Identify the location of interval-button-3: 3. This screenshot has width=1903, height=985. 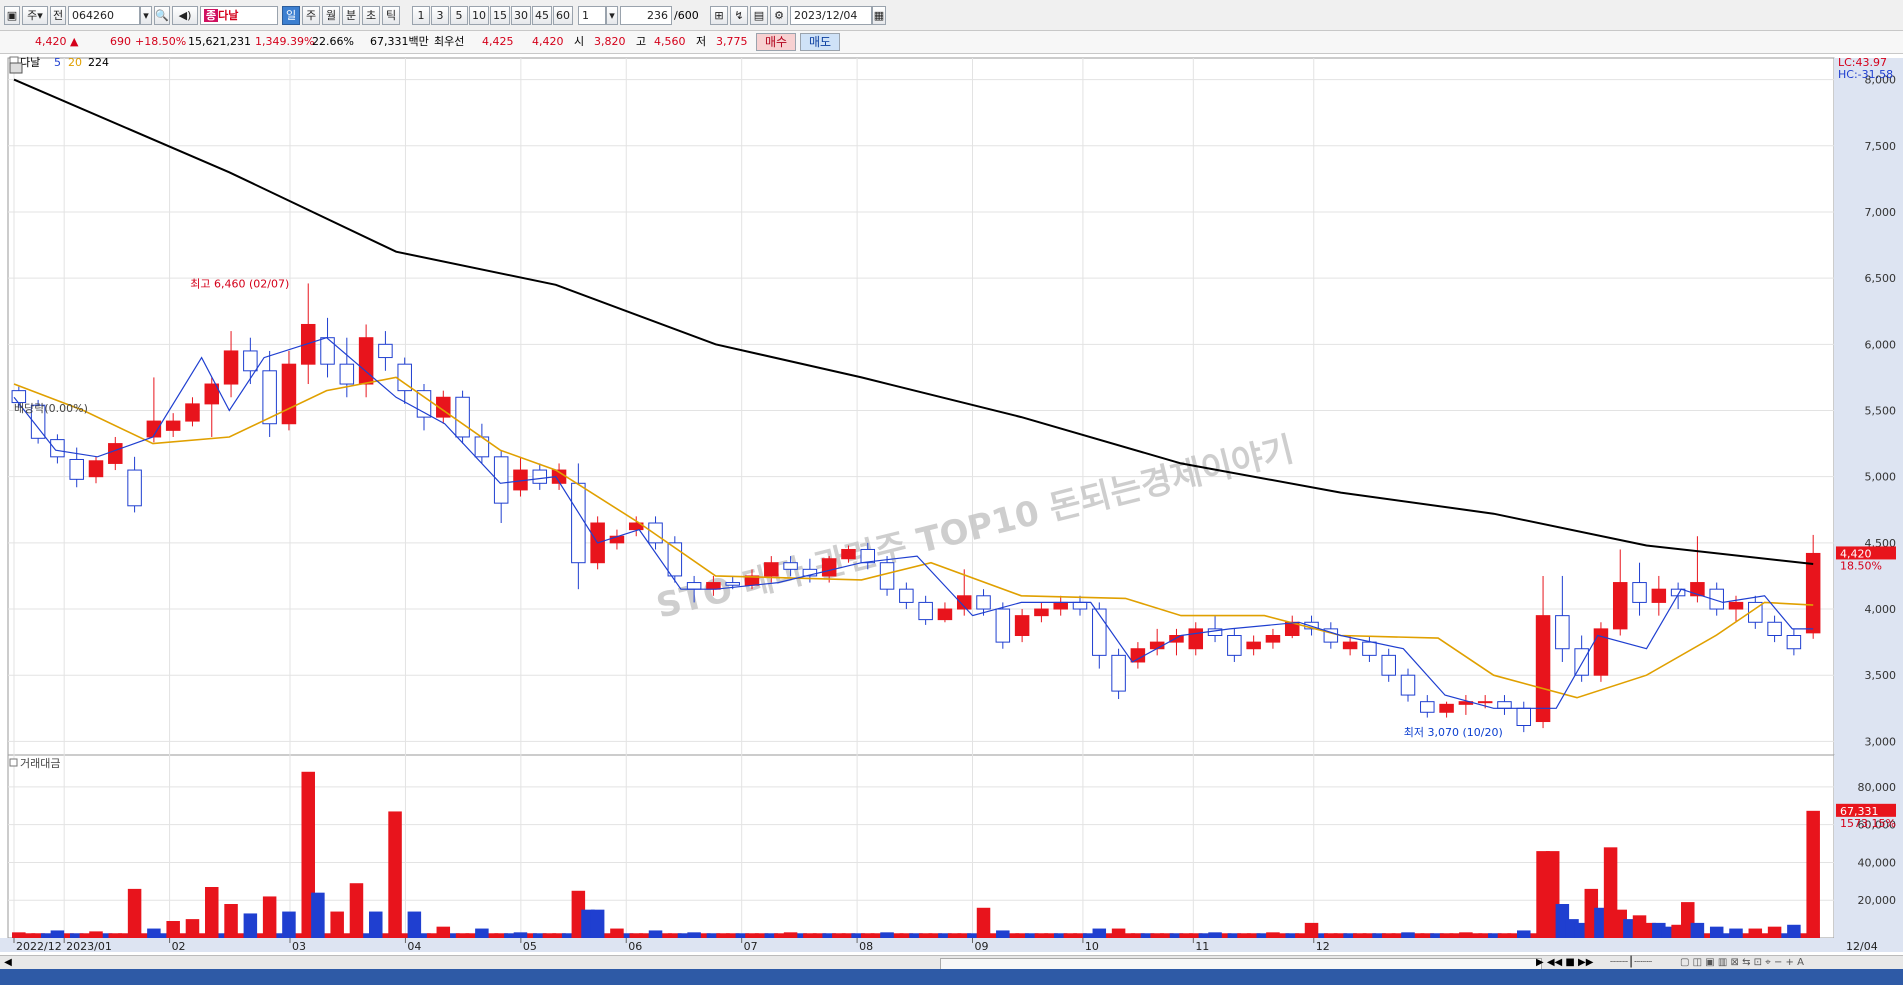
(440, 15).